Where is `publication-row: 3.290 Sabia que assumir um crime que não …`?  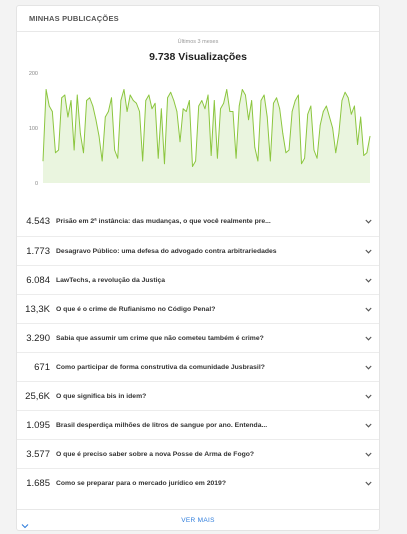 publication-row: 3.290 Sabia que assumir um crime que não … is located at coordinates (198, 337).